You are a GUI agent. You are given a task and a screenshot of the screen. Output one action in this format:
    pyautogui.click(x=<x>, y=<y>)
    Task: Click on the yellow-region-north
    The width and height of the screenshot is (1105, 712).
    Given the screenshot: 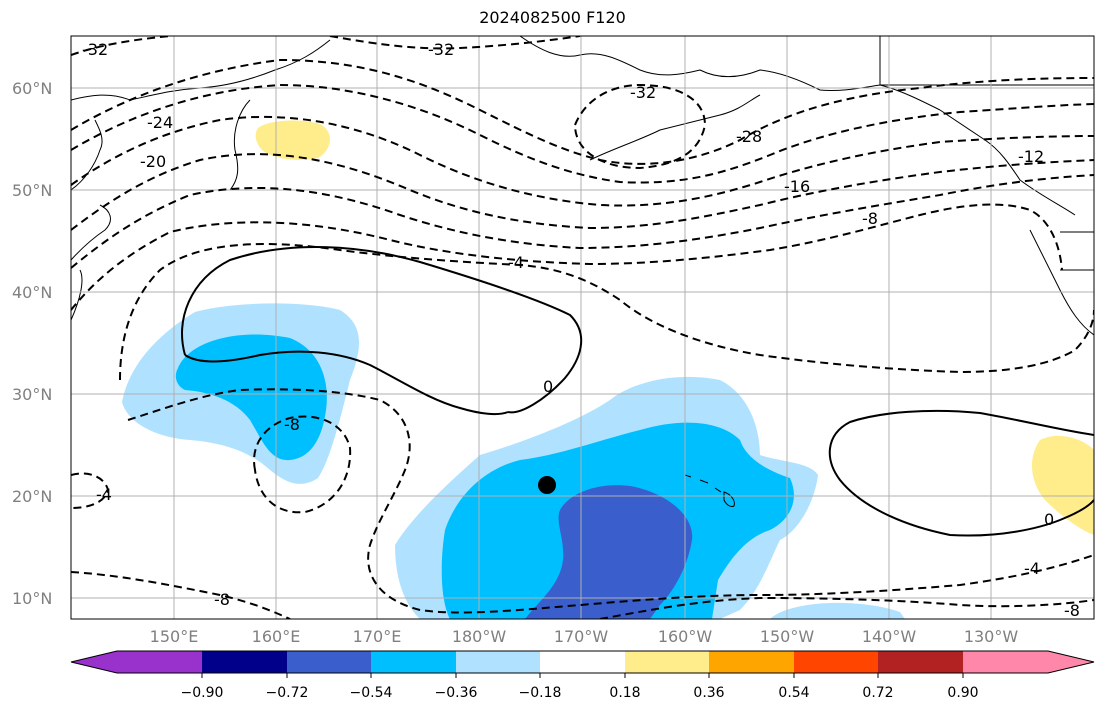 What is the action you would take?
    pyautogui.click(x=292, y=140)
    